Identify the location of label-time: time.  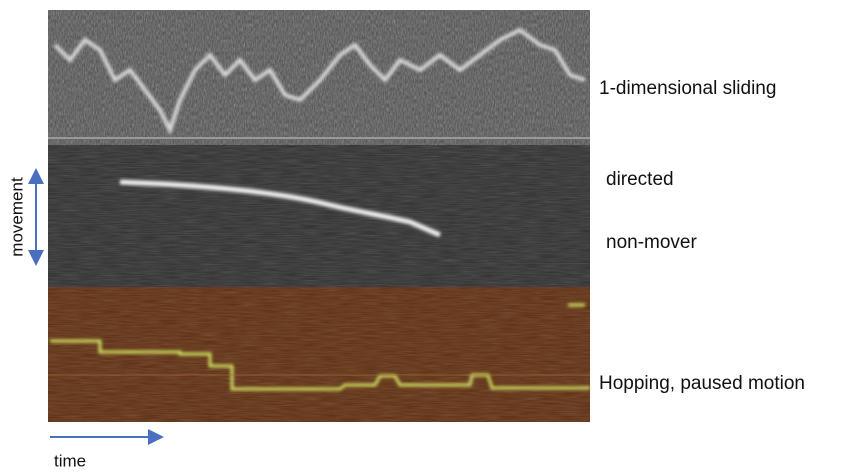
(70, 460).